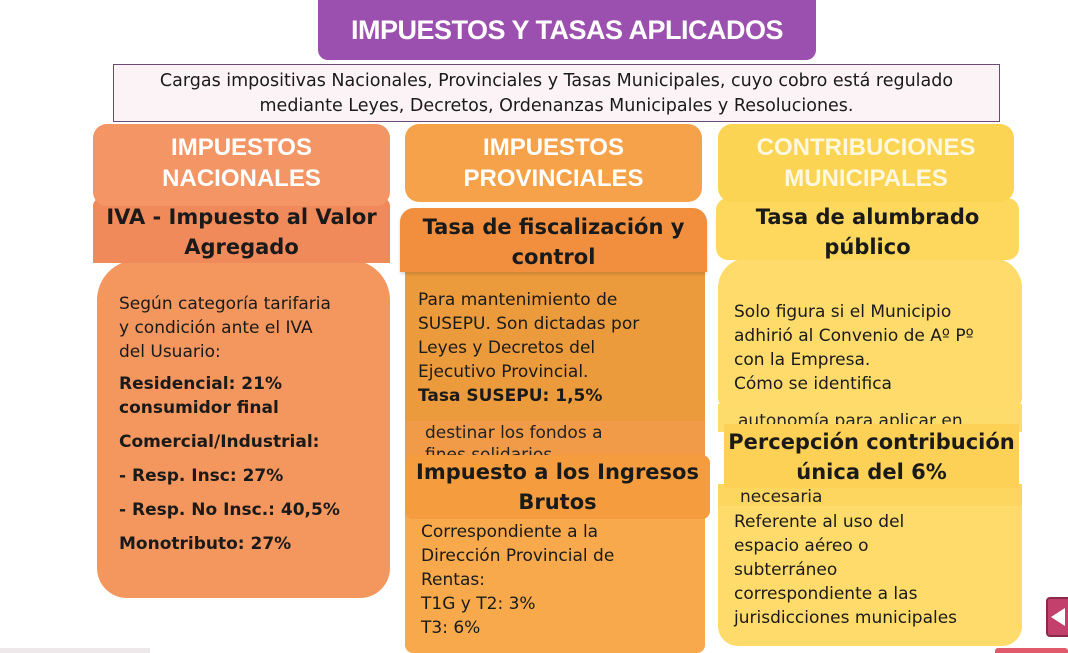  Describe the element at coordinates (866, 163) in the screenshot. I see `municipales-header: CONTRIBUCIONES MUNICIPALES` at that location.